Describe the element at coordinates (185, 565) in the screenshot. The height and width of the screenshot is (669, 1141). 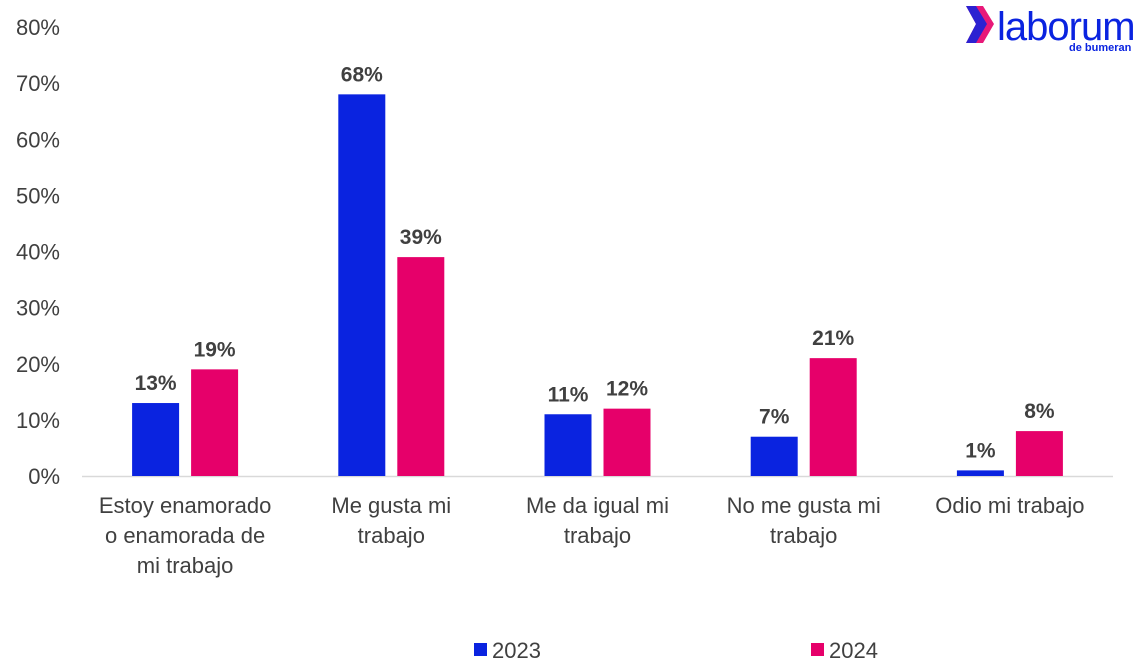
I see `category-label: mi trabajo` at that location.